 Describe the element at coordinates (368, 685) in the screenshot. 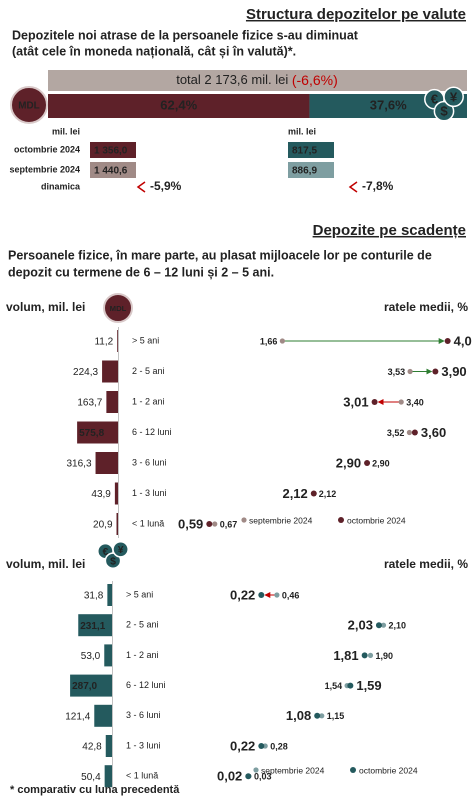

I see `rate-oct-label: 1,59` at that location.